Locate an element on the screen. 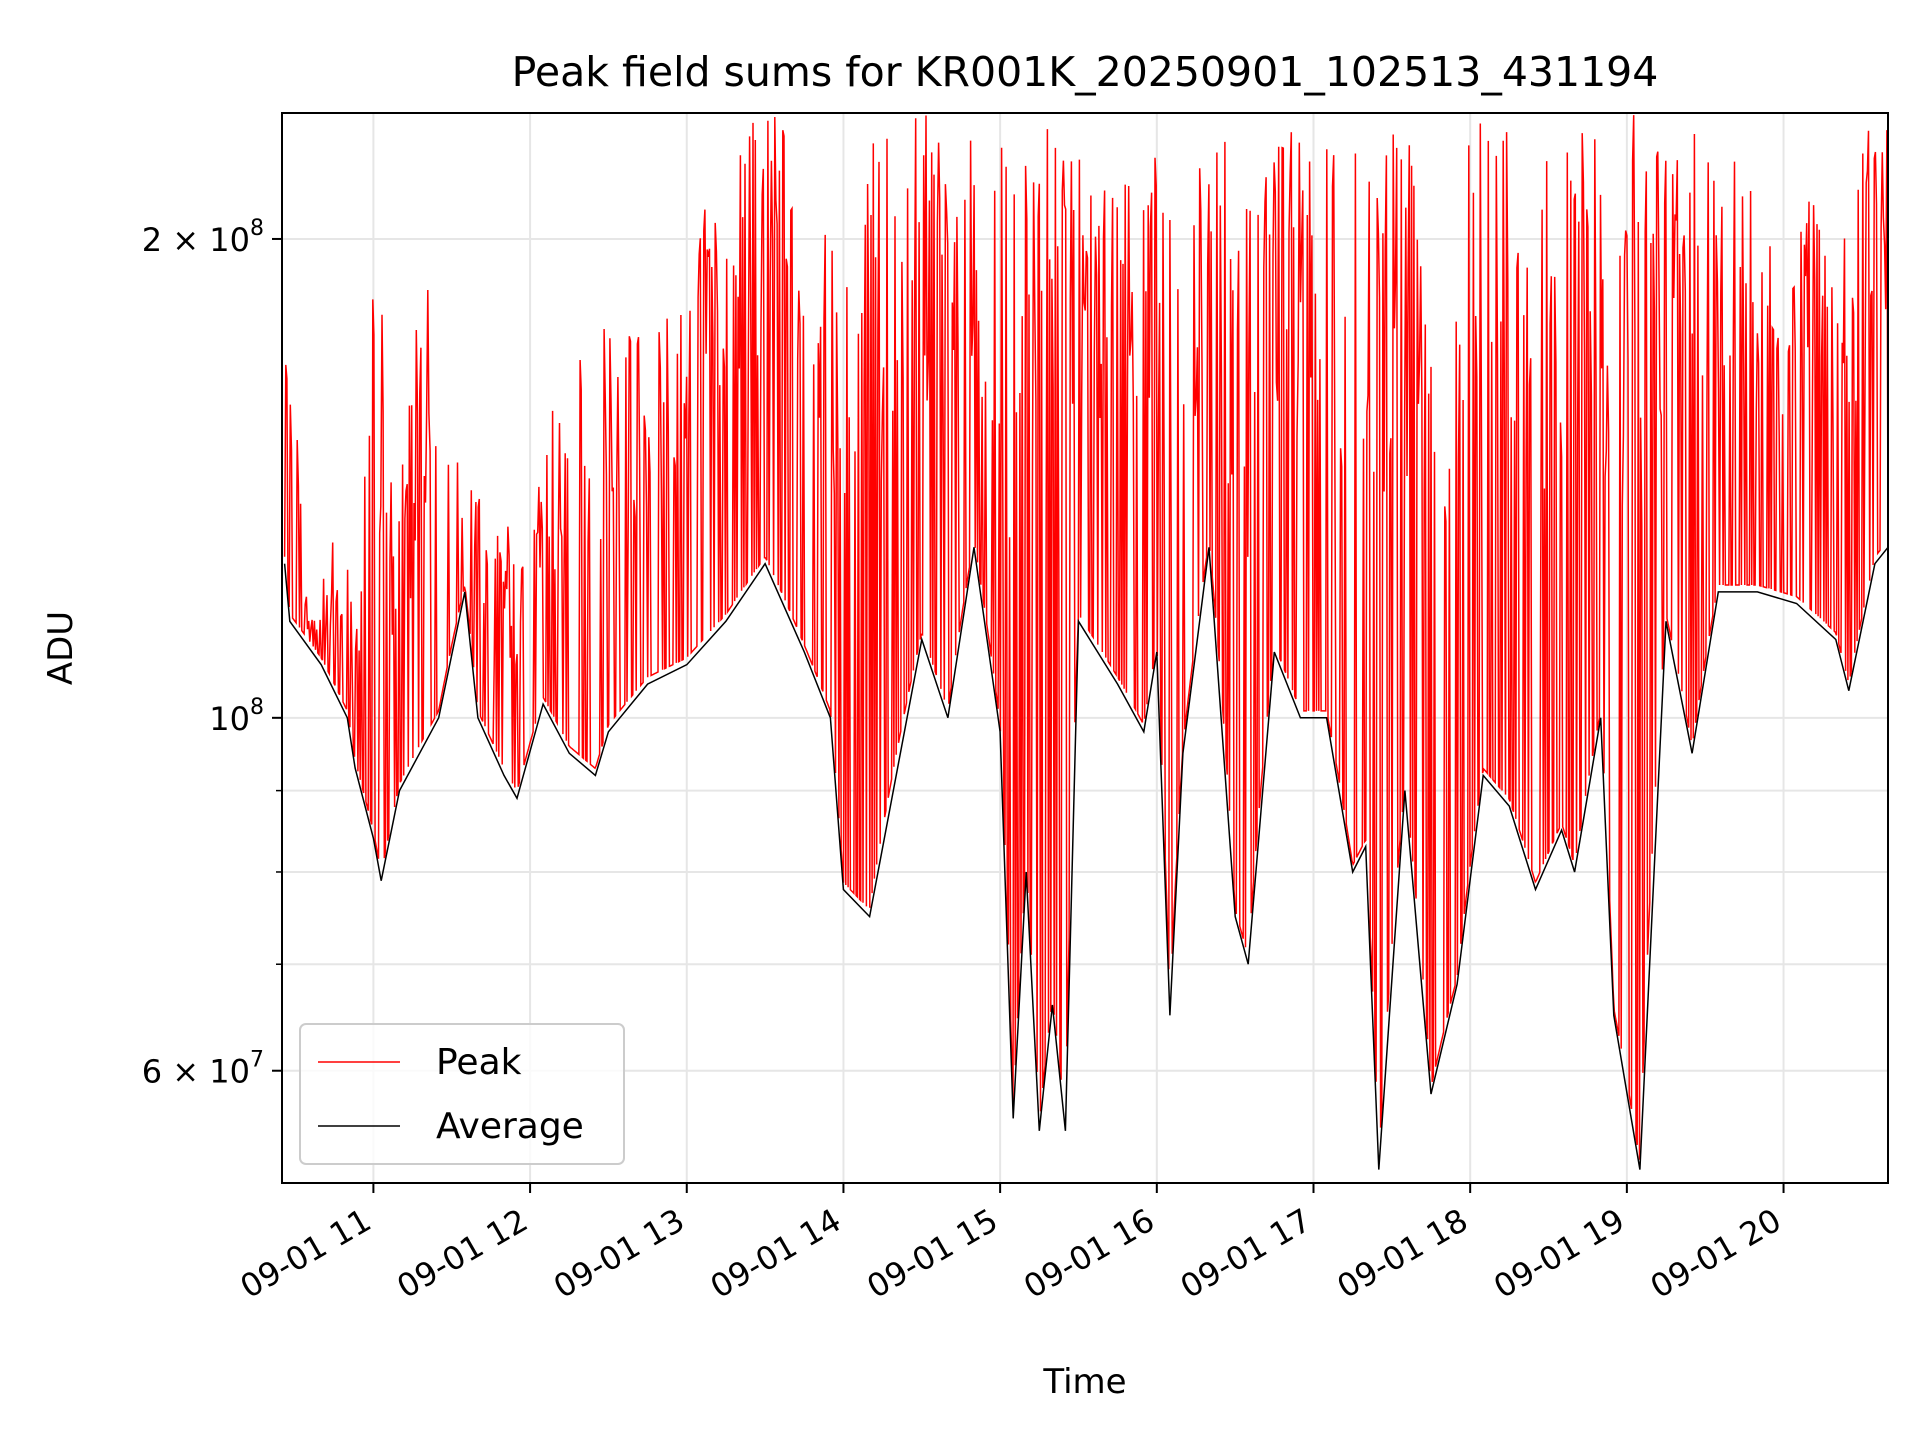  y-tick-label: 6 × 107 is located at coordinates (203, 1069).